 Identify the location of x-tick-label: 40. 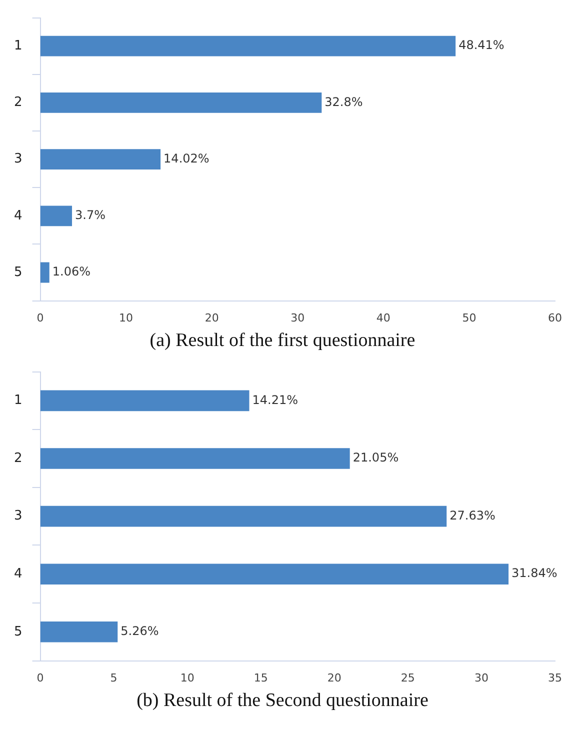
(383, 317).